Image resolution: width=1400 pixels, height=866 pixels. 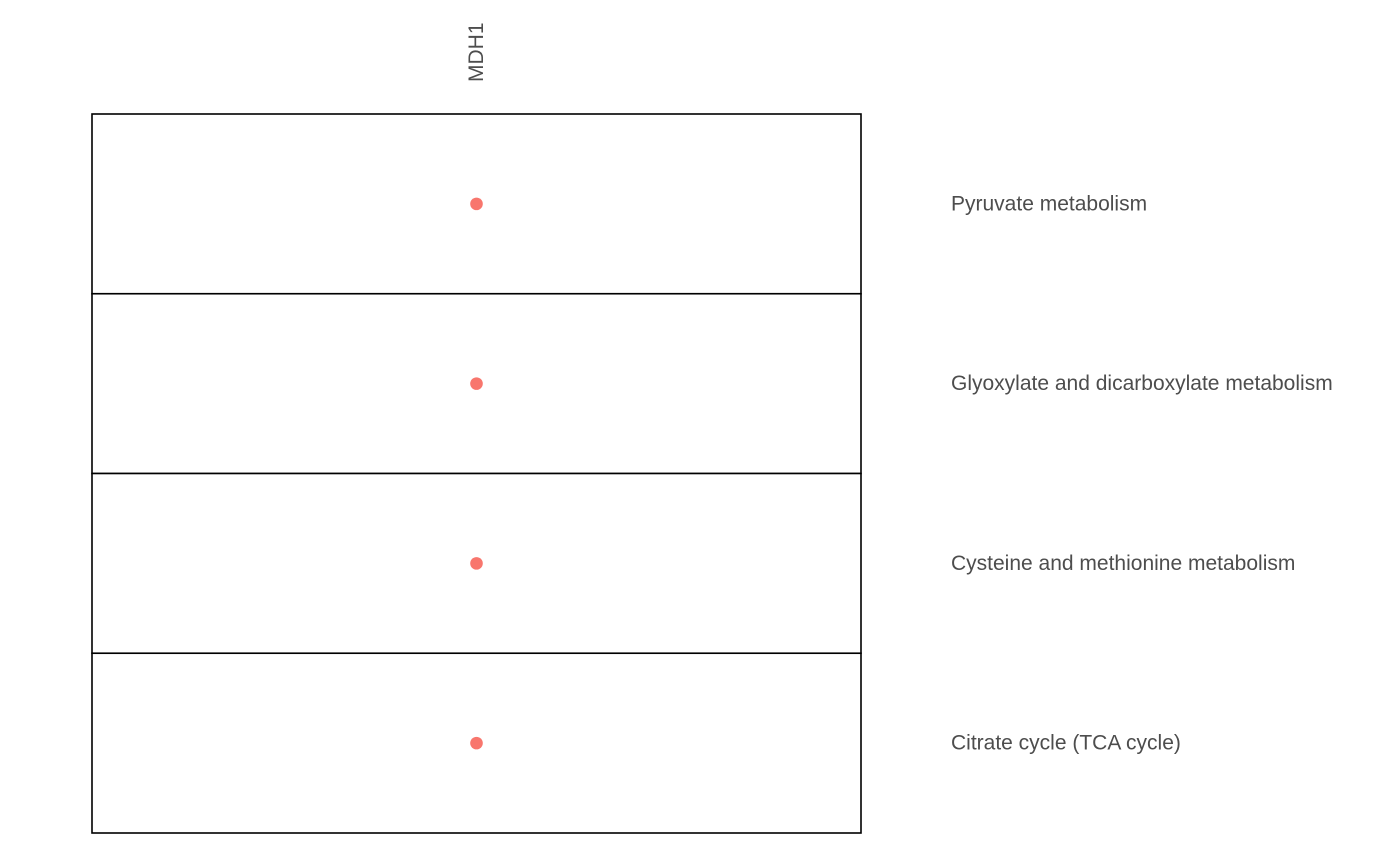 What do you see at coordinates (1123, 563) in the screenshot?
I see `y-tick-label: Cysteine and methionine metabolism` at bounding box center [1123, 563].